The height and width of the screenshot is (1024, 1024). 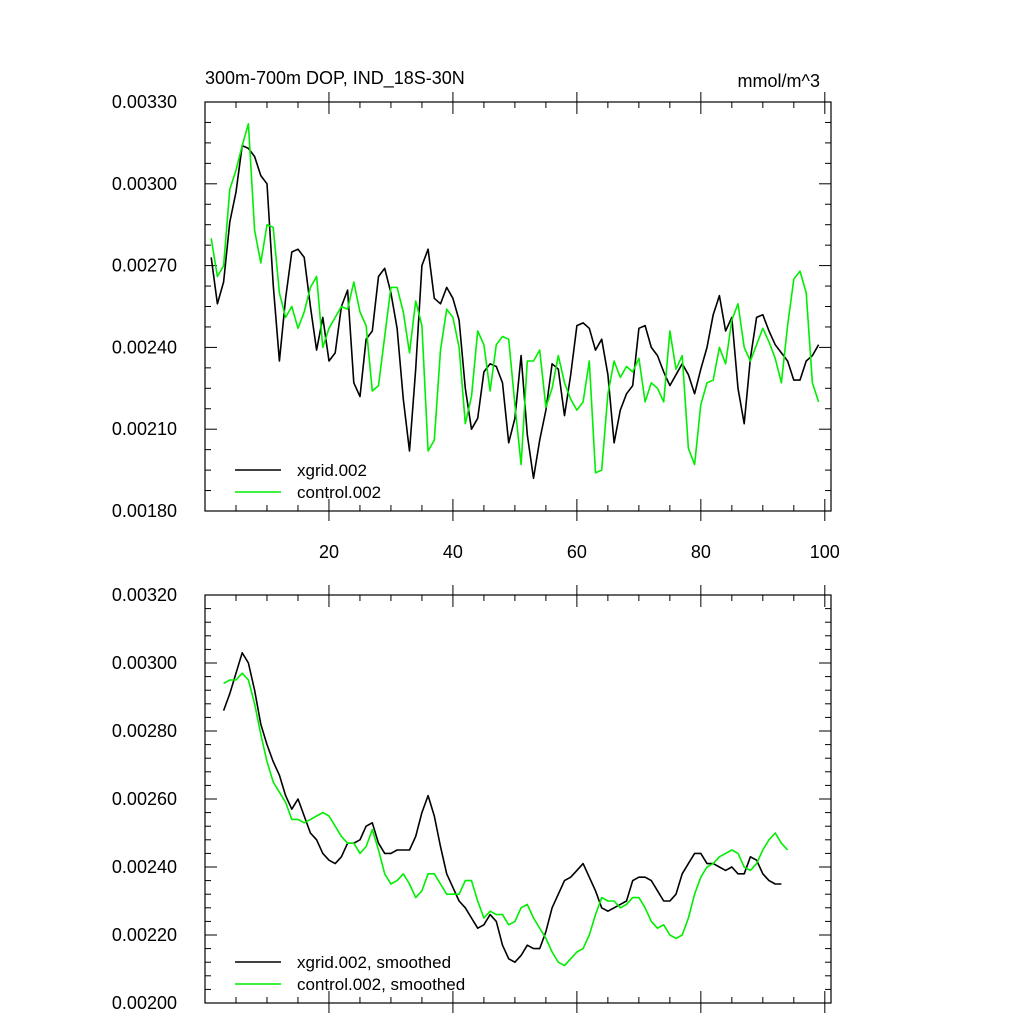 I want to click on y-tick-label: 0.00260, so click(x=144, y=799).